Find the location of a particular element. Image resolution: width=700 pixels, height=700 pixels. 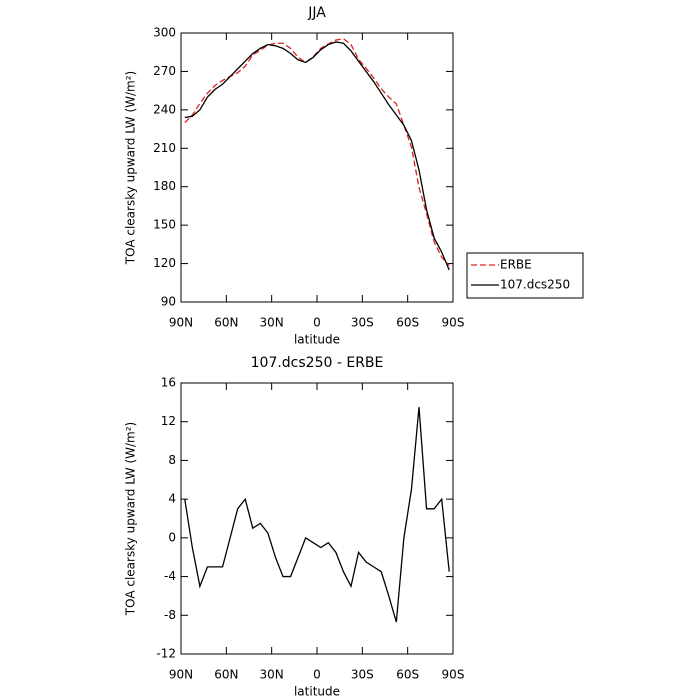

y-tick-label: 8 is located at coordinates (172, 460).